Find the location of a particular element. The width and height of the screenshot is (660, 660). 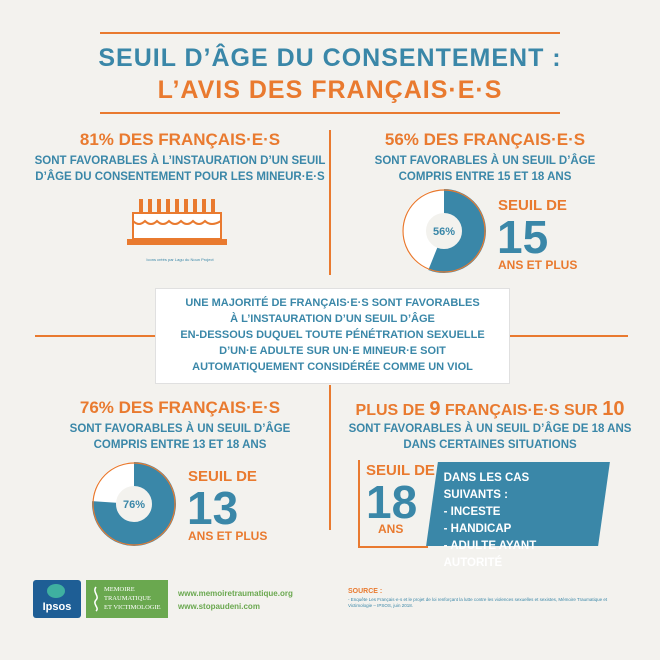

q4-age: 18 is located at coordinates (392, 502).